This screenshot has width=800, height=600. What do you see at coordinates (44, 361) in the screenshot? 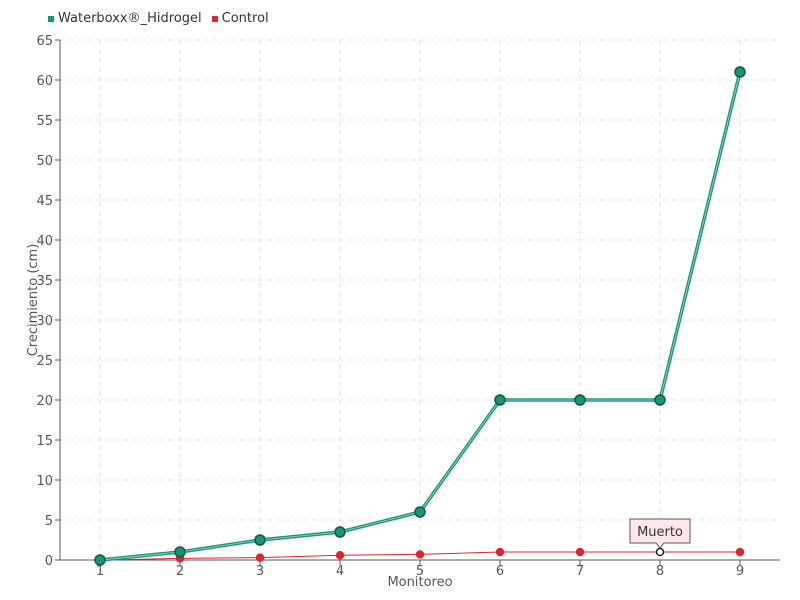
I see `y-tick-label-25: 25` at bounding box center [44, 361].